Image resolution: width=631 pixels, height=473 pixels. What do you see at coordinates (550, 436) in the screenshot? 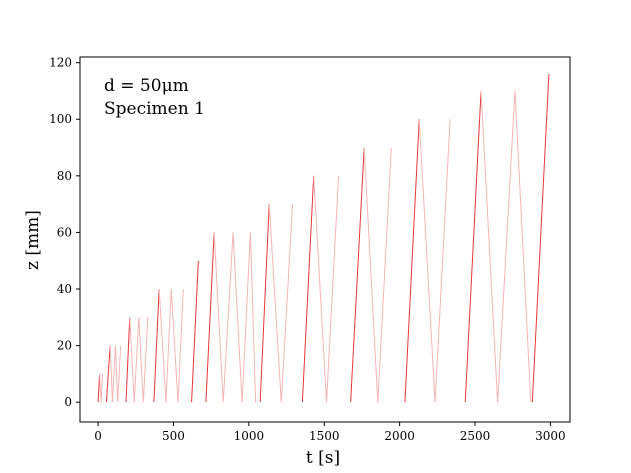
I see `x-tick-label: 3000` at bounding box center [550, 436].